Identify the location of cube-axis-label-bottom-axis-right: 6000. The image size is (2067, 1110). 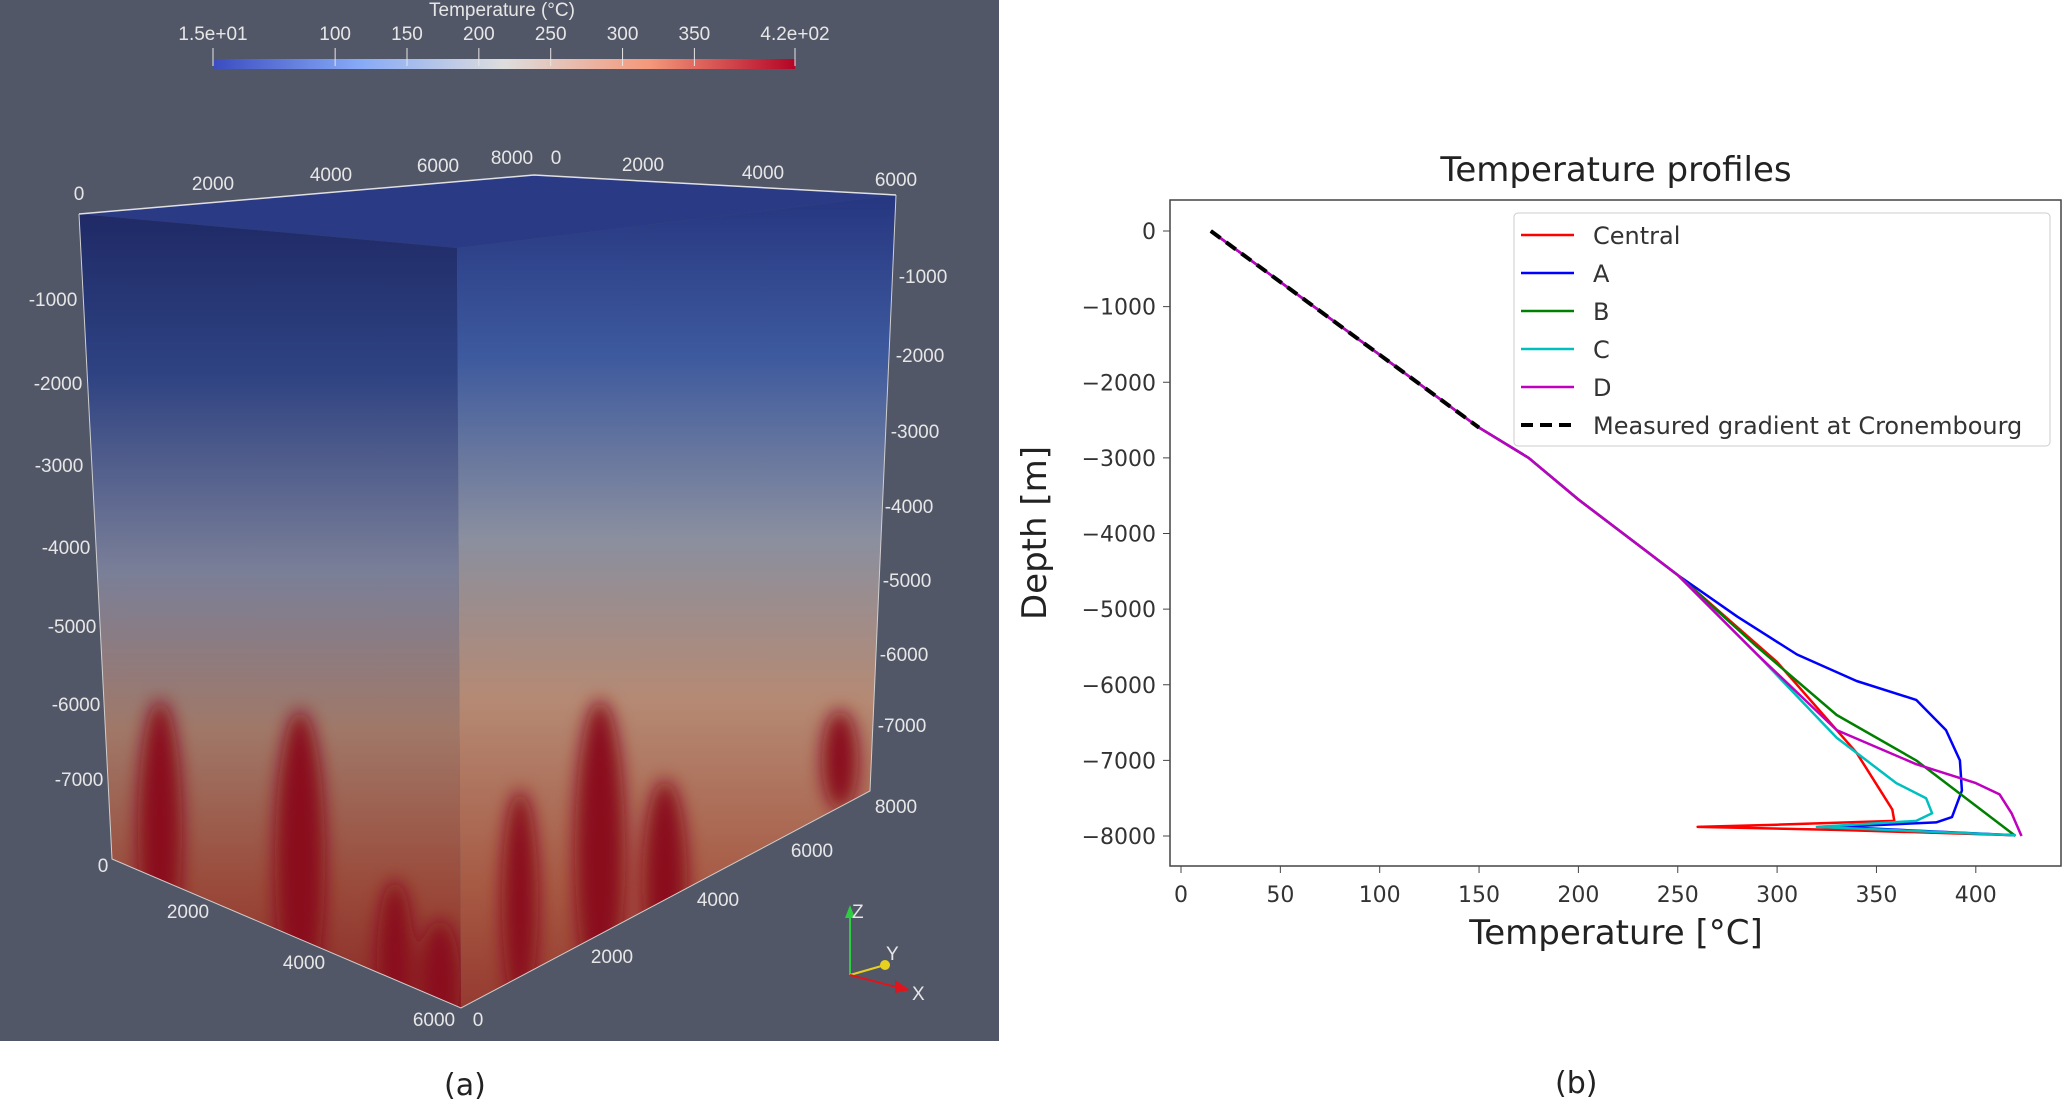
(812, 851).